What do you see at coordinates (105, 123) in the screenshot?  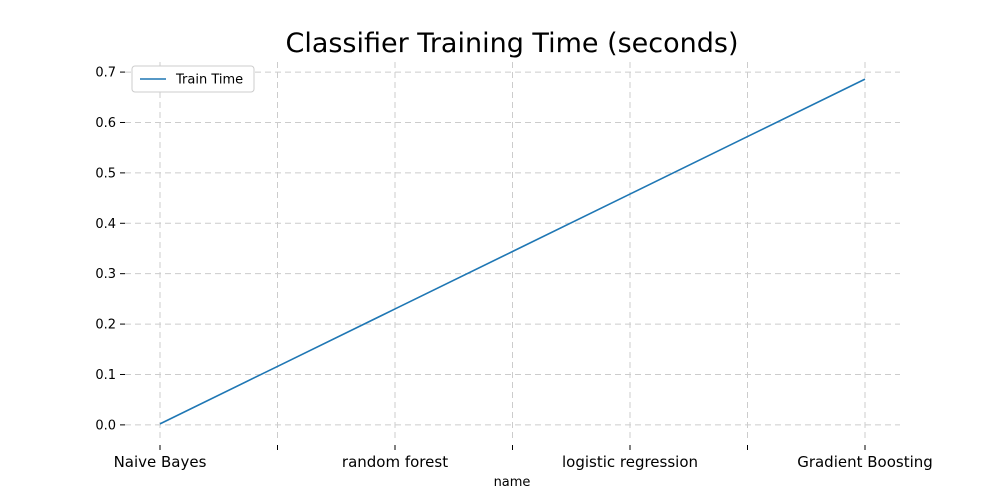 I see `y-tick-label: 0.6` at bounding box center [105, 123].